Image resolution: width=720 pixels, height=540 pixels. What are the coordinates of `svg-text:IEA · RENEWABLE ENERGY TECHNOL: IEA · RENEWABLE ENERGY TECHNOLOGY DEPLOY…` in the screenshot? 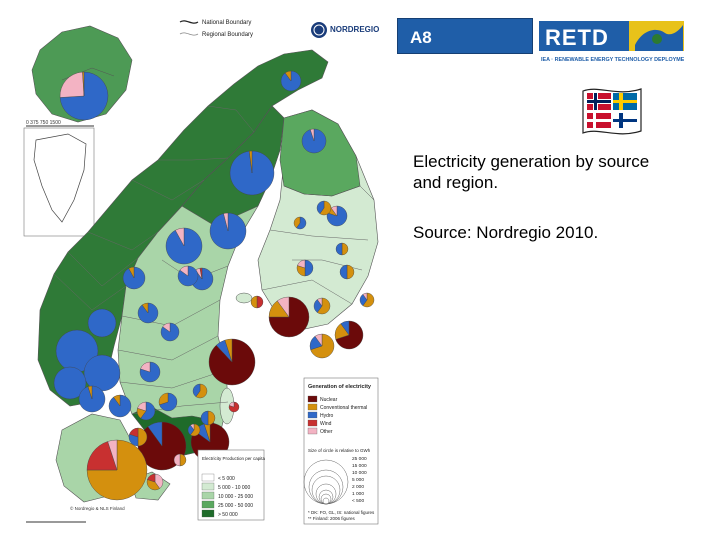 It's located at (612, 60).